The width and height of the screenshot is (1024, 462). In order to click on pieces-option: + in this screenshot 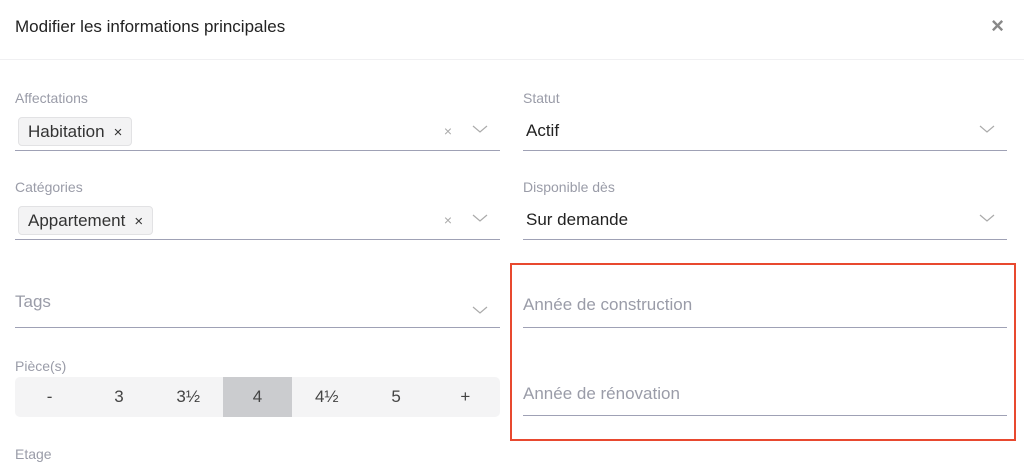, I will do `click(465, 396)`.